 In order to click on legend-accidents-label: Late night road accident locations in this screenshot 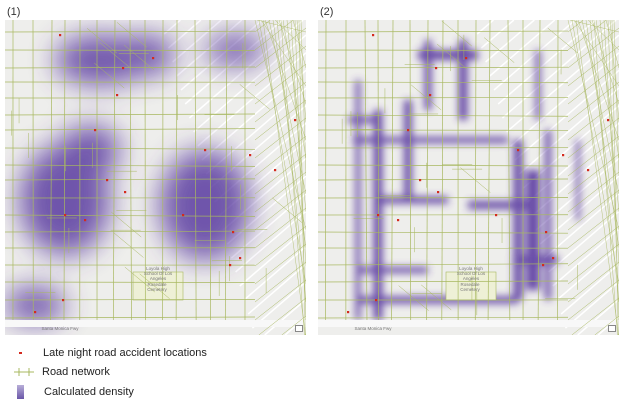, I will do `click(125, 353)`.